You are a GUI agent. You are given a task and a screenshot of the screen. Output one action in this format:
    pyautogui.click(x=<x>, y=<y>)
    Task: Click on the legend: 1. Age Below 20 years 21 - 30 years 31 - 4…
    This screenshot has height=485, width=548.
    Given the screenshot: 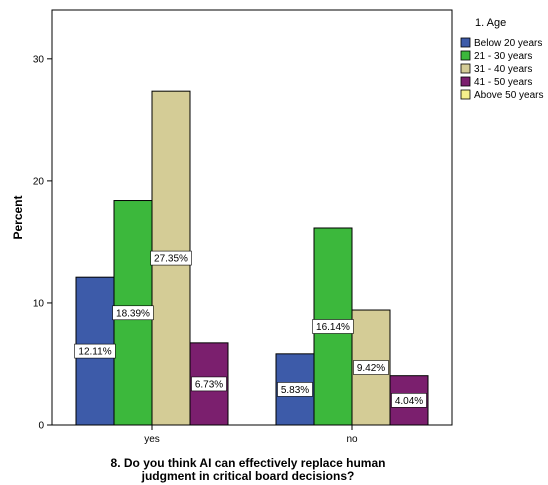 What is the action you would take?
    pyautogui.click(x=502, y=59)
    